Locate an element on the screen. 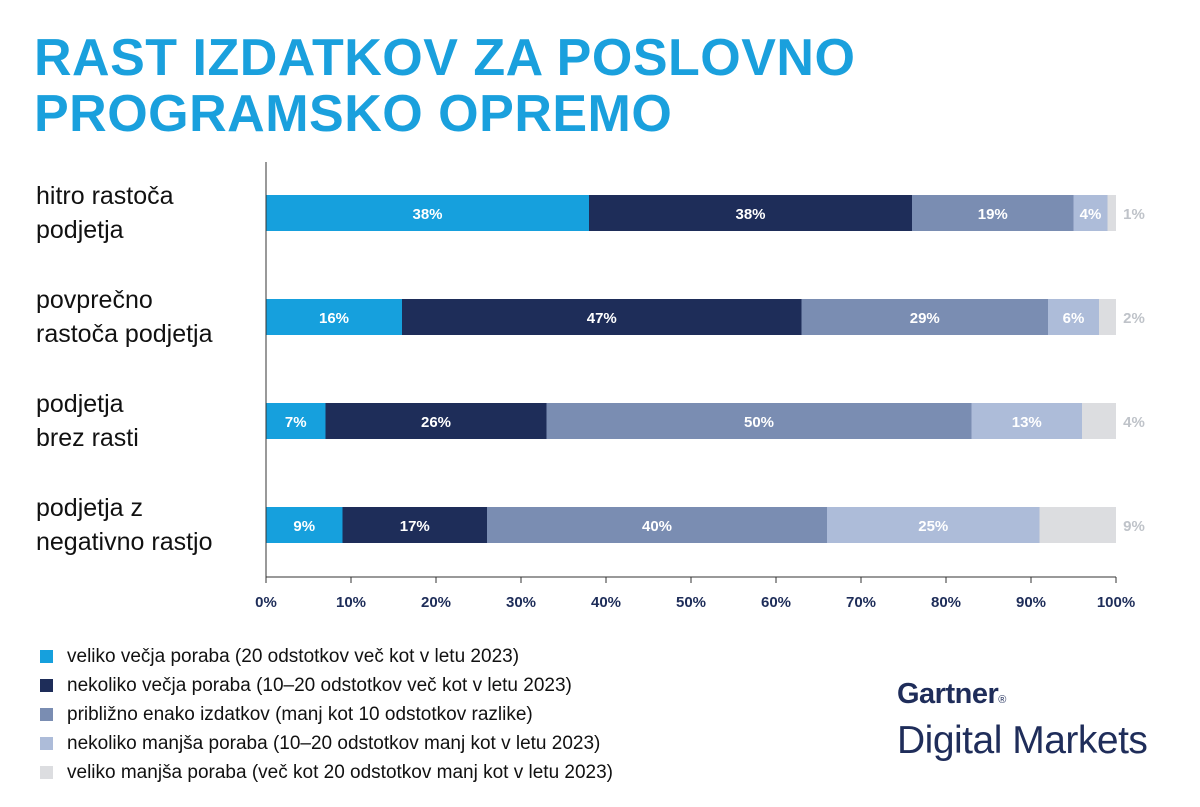 The image size is (1200, 807). title-line-1: RAST IZDATKOV ZA POSLOVNO is located at coordinates (445, 58).